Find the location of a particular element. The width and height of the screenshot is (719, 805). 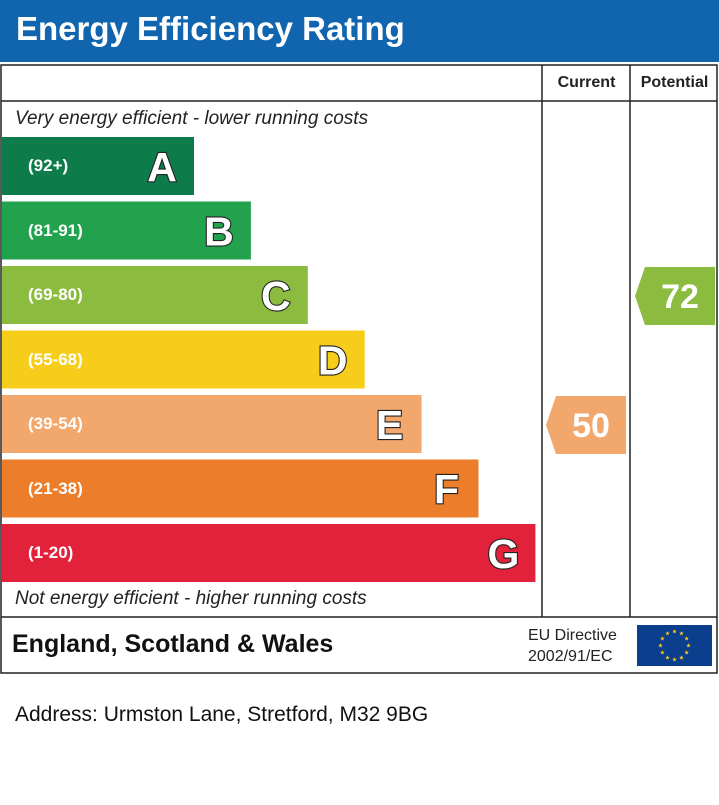

band-letter-a: A is located at coordinates (162, 167).